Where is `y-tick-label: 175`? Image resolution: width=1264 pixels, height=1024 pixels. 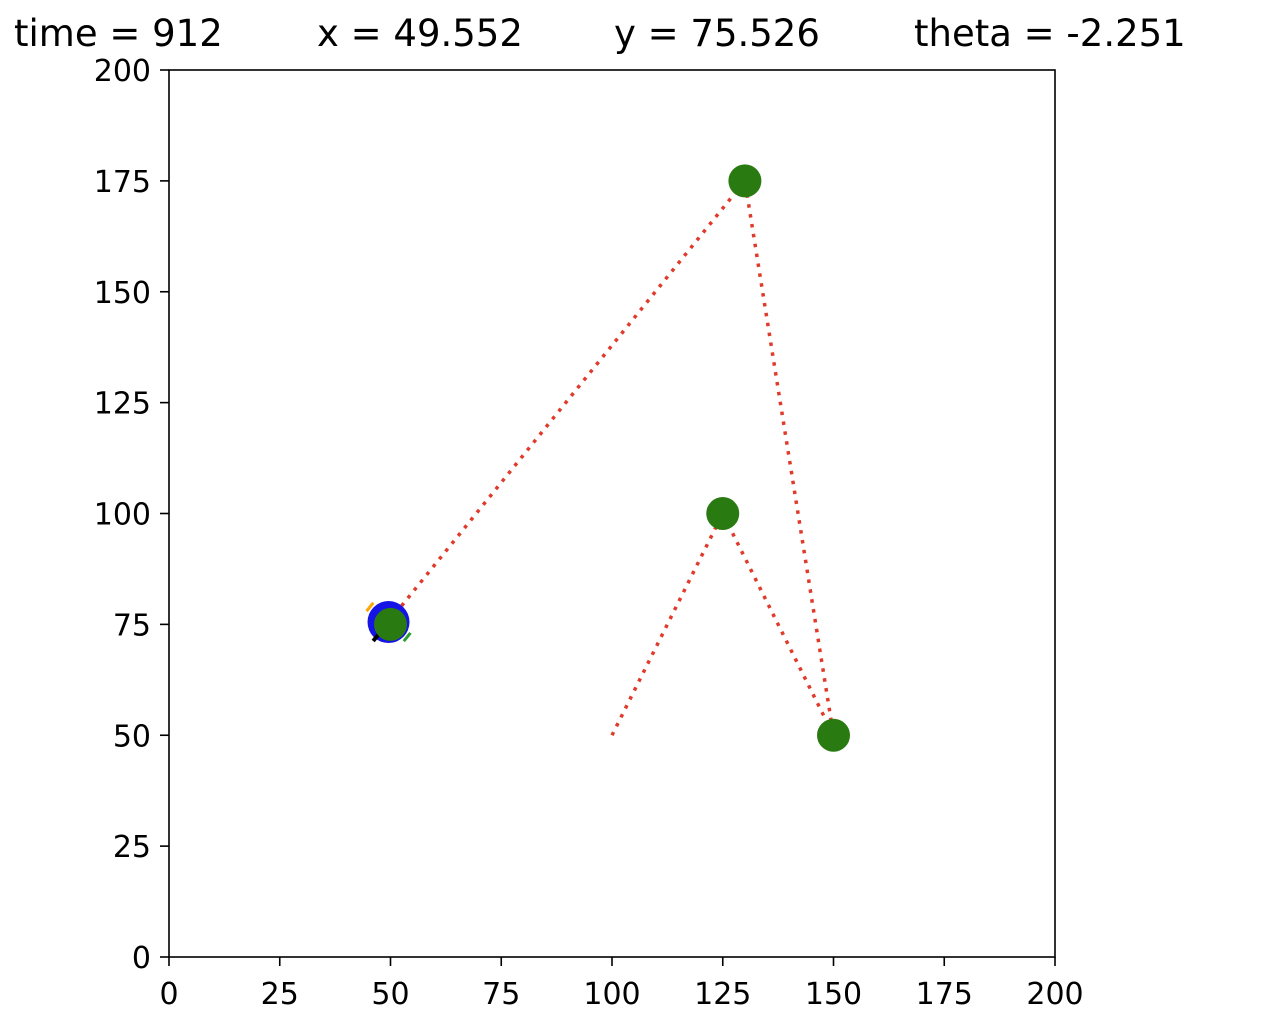 y-tick-label: 175 is located at coordinates (122, 182).